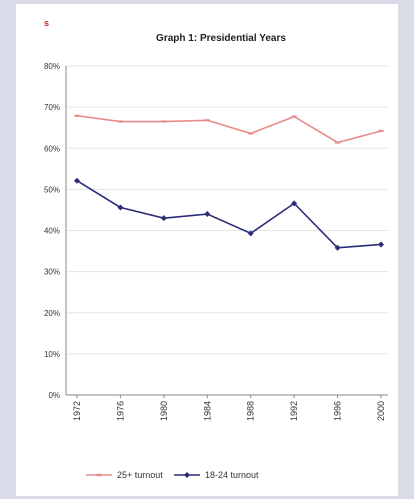 Image resolution: width=414 pixels, height=499 pixels. I want to click on x-tick-label: 1972, so click(77, 411).